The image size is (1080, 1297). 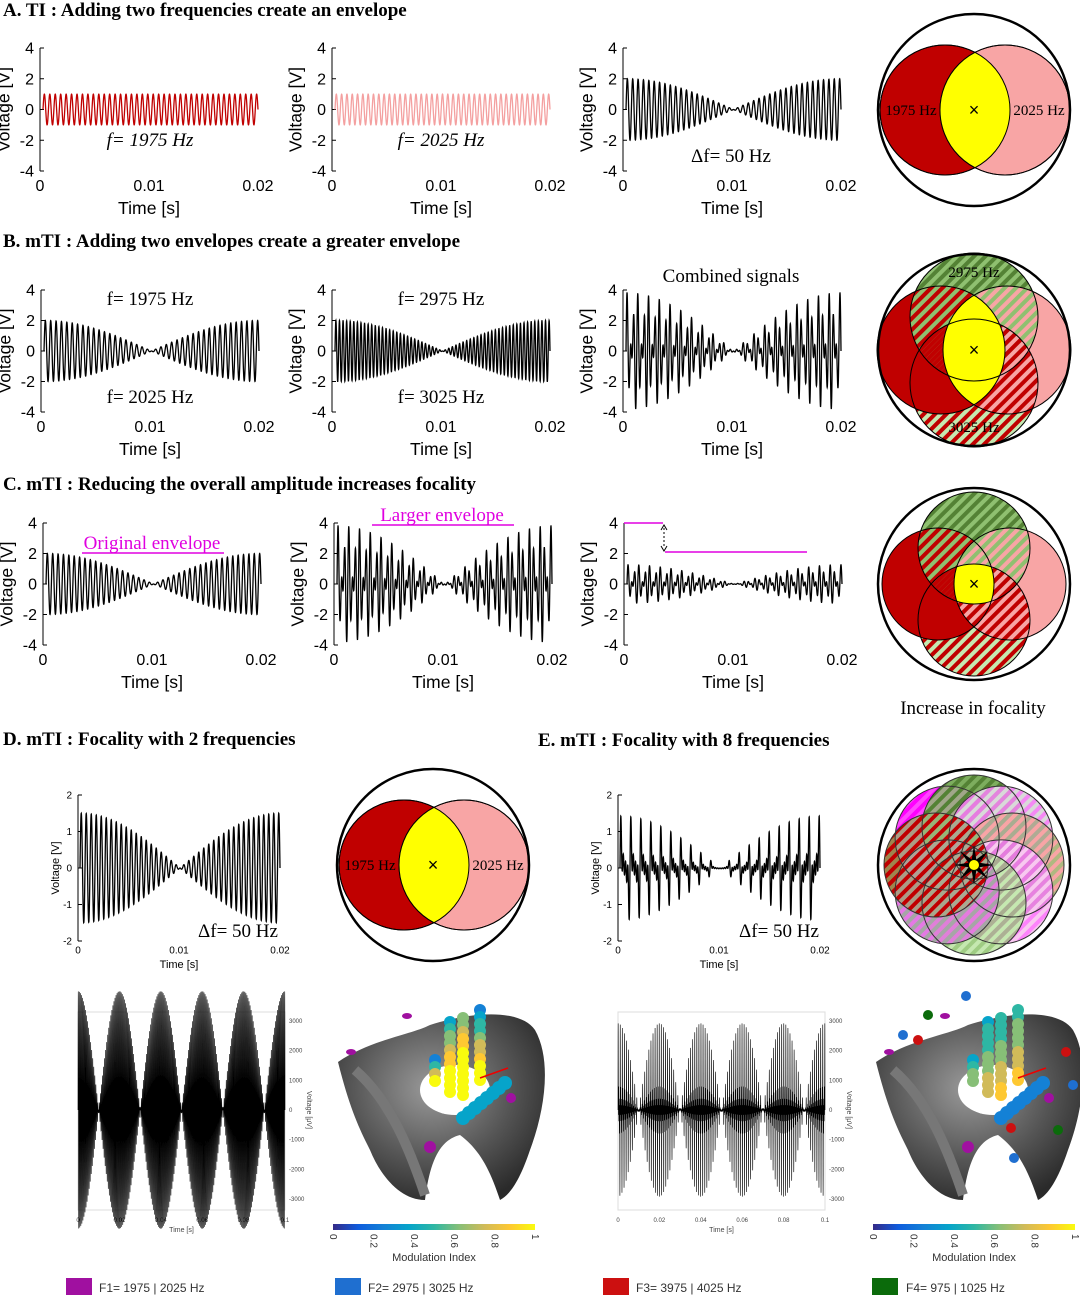 What do you see at coordinates (836, 1081) in the screenshot?
I see `y-tick-label: 1000` at bounding box center [836, 1081].